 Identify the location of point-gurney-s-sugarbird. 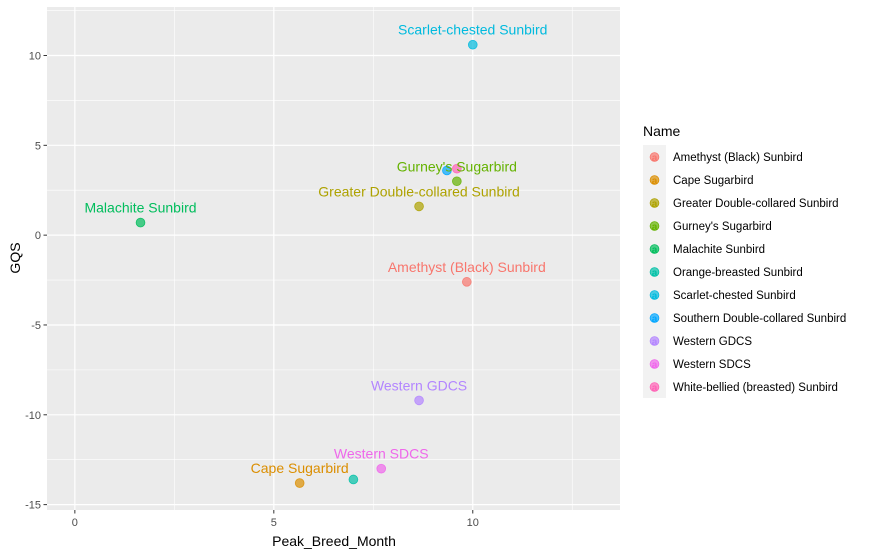
(457, 181).